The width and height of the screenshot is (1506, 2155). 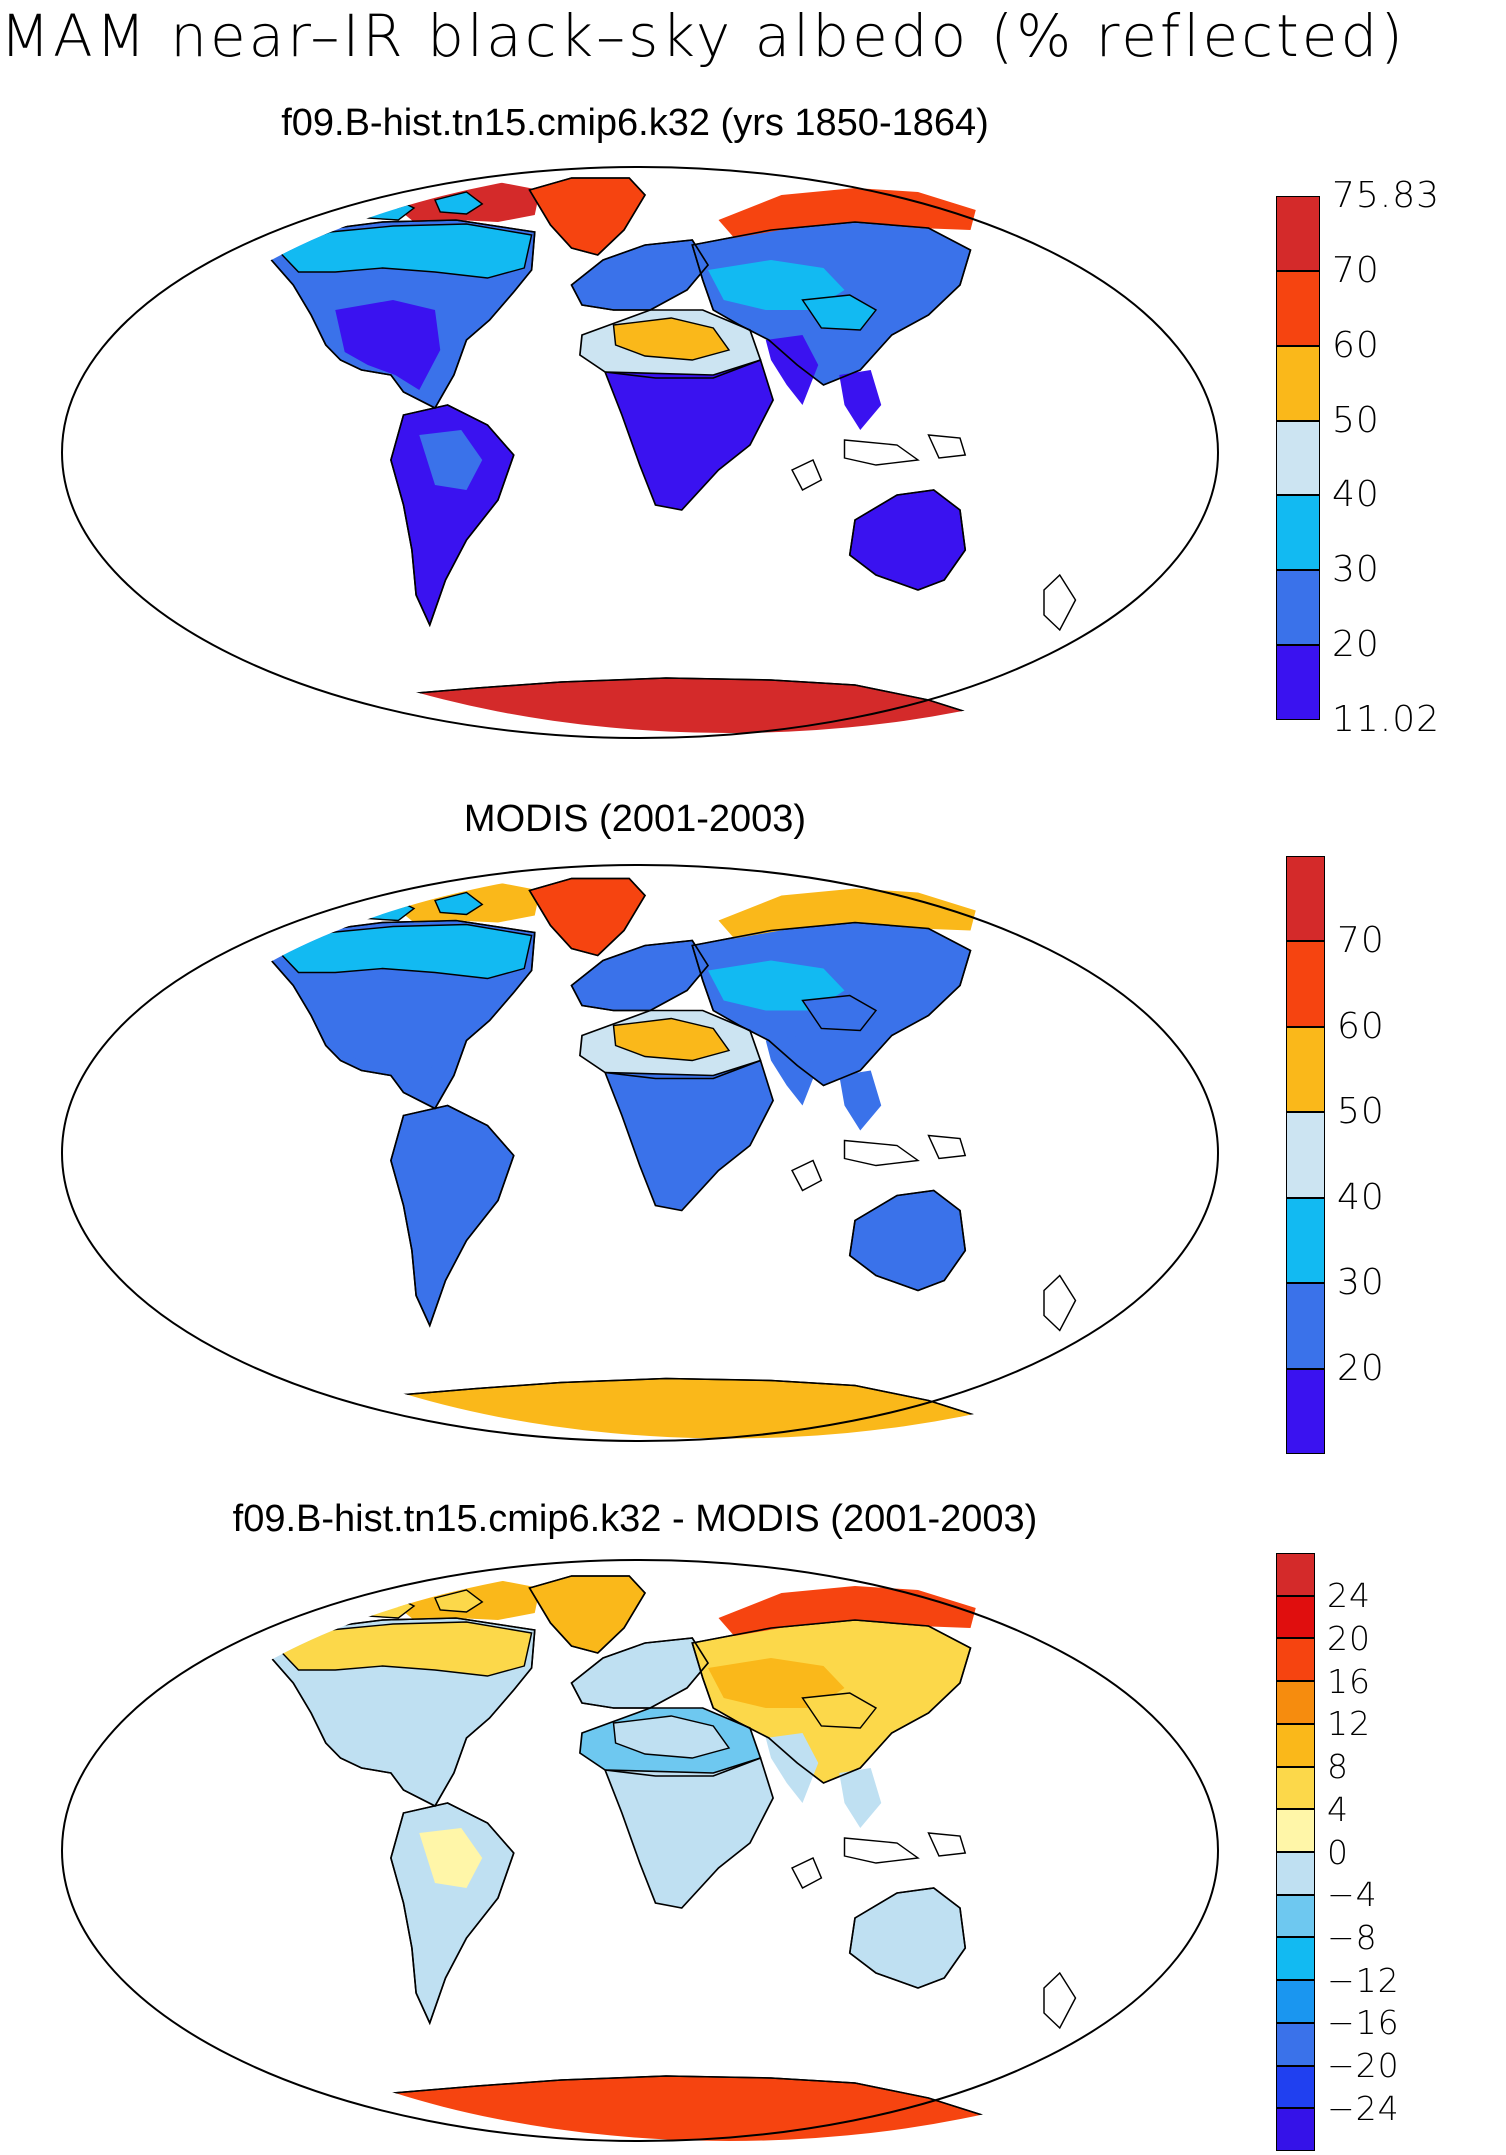 What do you see at coordinates (1386, 195) in the screenshot?
I see `colorbar-tick-label: 75.83` at bounding box center [1386, 195].